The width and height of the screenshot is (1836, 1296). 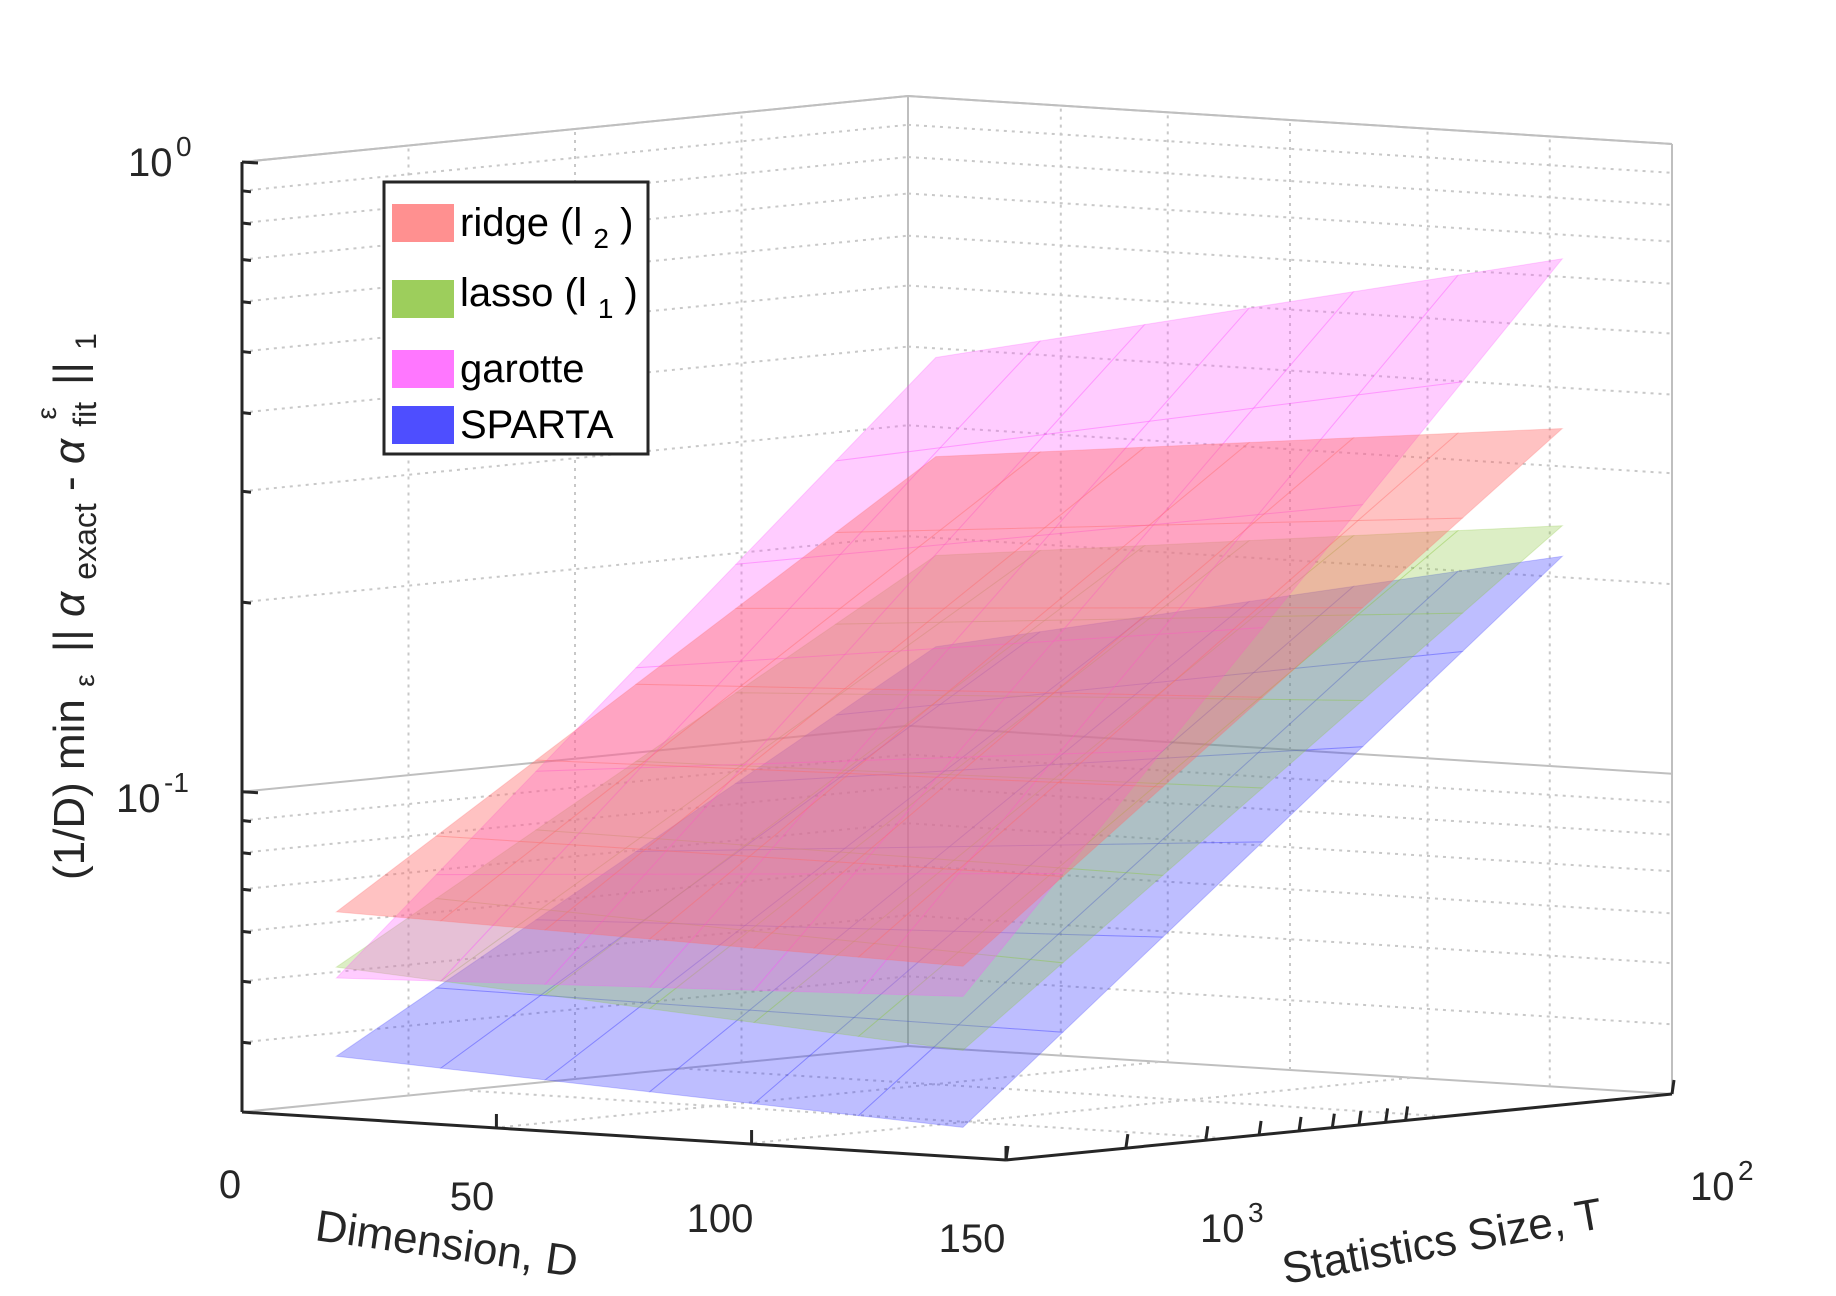 I want to click on z-label-bars: ||, so click(x=69, y=640).